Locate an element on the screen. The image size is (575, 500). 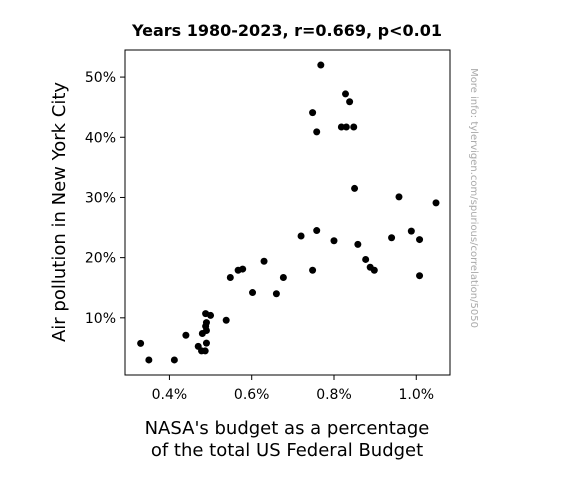
x-tick-label: 1.0% is located at coordinates (416, 395).